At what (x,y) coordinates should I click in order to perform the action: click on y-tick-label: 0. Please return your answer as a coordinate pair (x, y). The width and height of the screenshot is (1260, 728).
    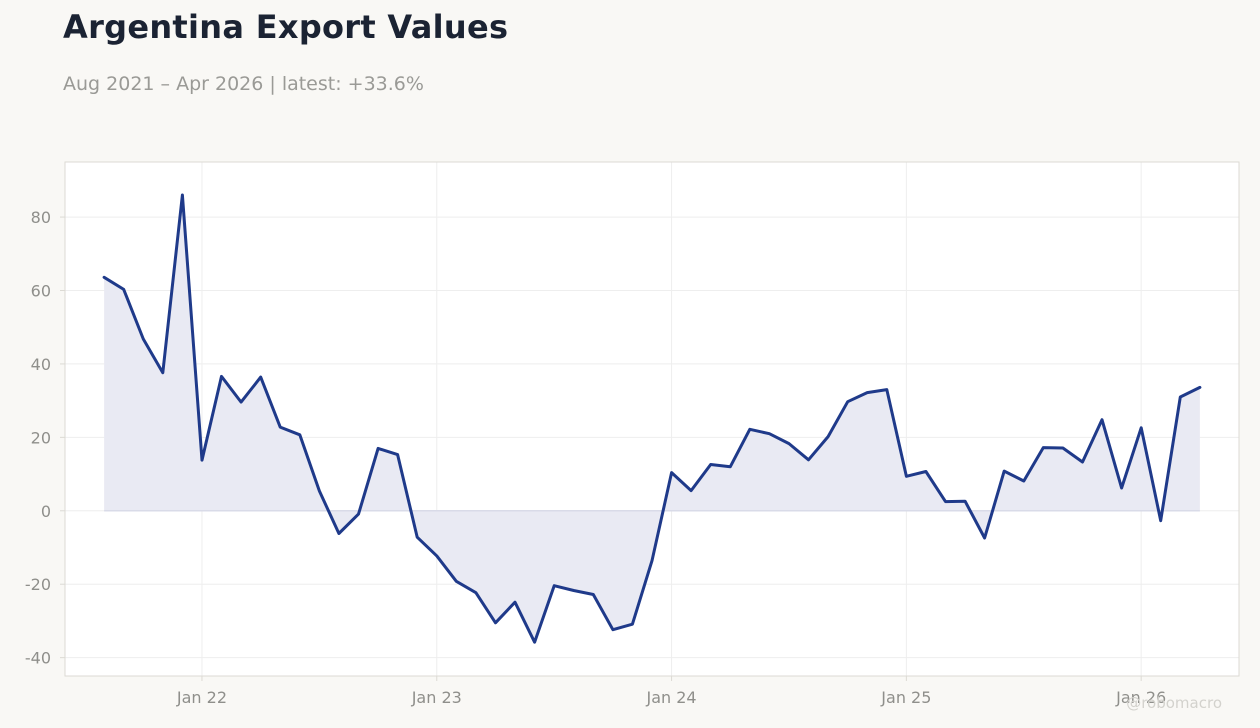
    Looking at the image, I should click on (46, 511).